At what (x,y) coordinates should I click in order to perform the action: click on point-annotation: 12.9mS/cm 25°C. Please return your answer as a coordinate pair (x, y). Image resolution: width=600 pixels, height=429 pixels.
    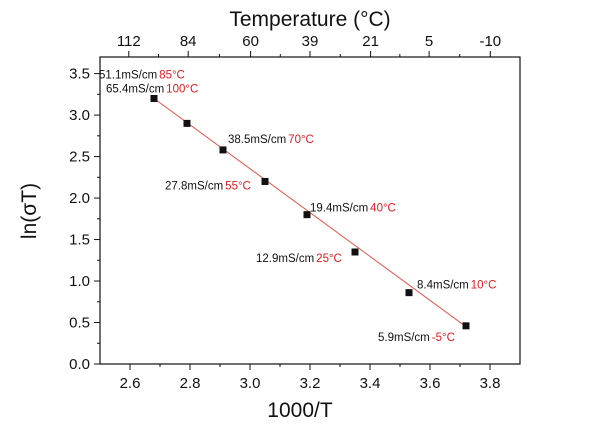
    Looking at the image, I should click on (299, 259).